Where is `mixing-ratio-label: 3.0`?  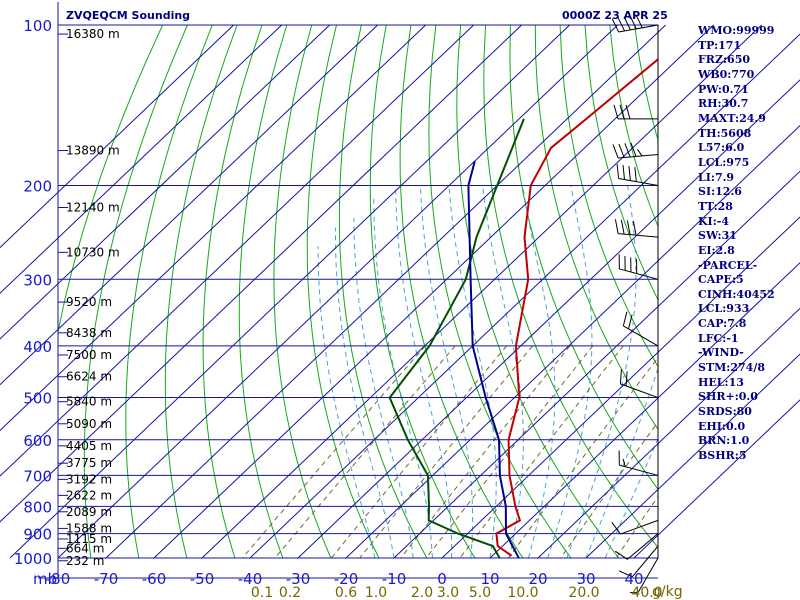 mixing-ratio-label: 3.0 is located at coordinates (448, 592).